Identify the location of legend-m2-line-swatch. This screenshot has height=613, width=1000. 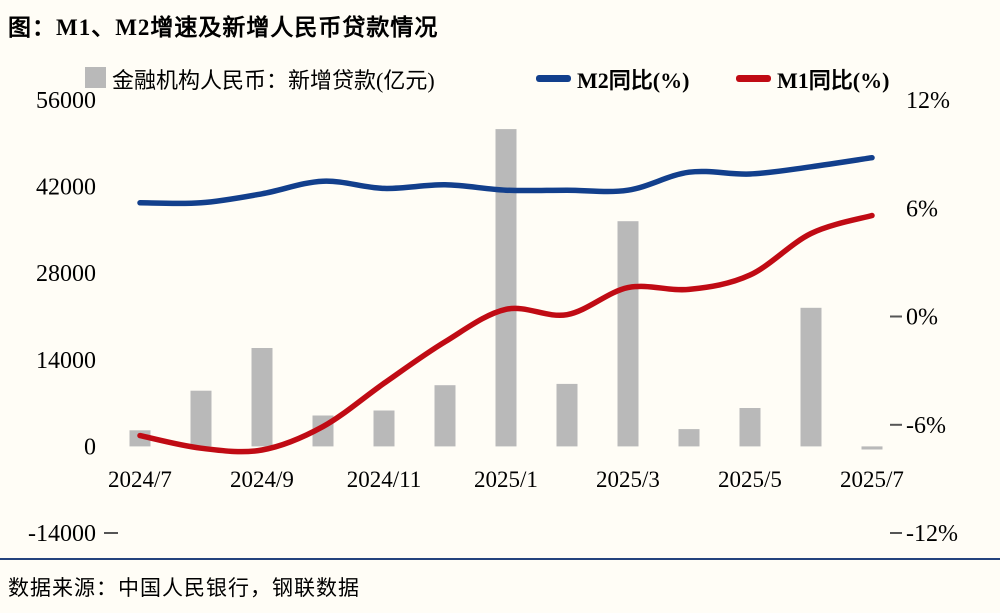
(553, 78).